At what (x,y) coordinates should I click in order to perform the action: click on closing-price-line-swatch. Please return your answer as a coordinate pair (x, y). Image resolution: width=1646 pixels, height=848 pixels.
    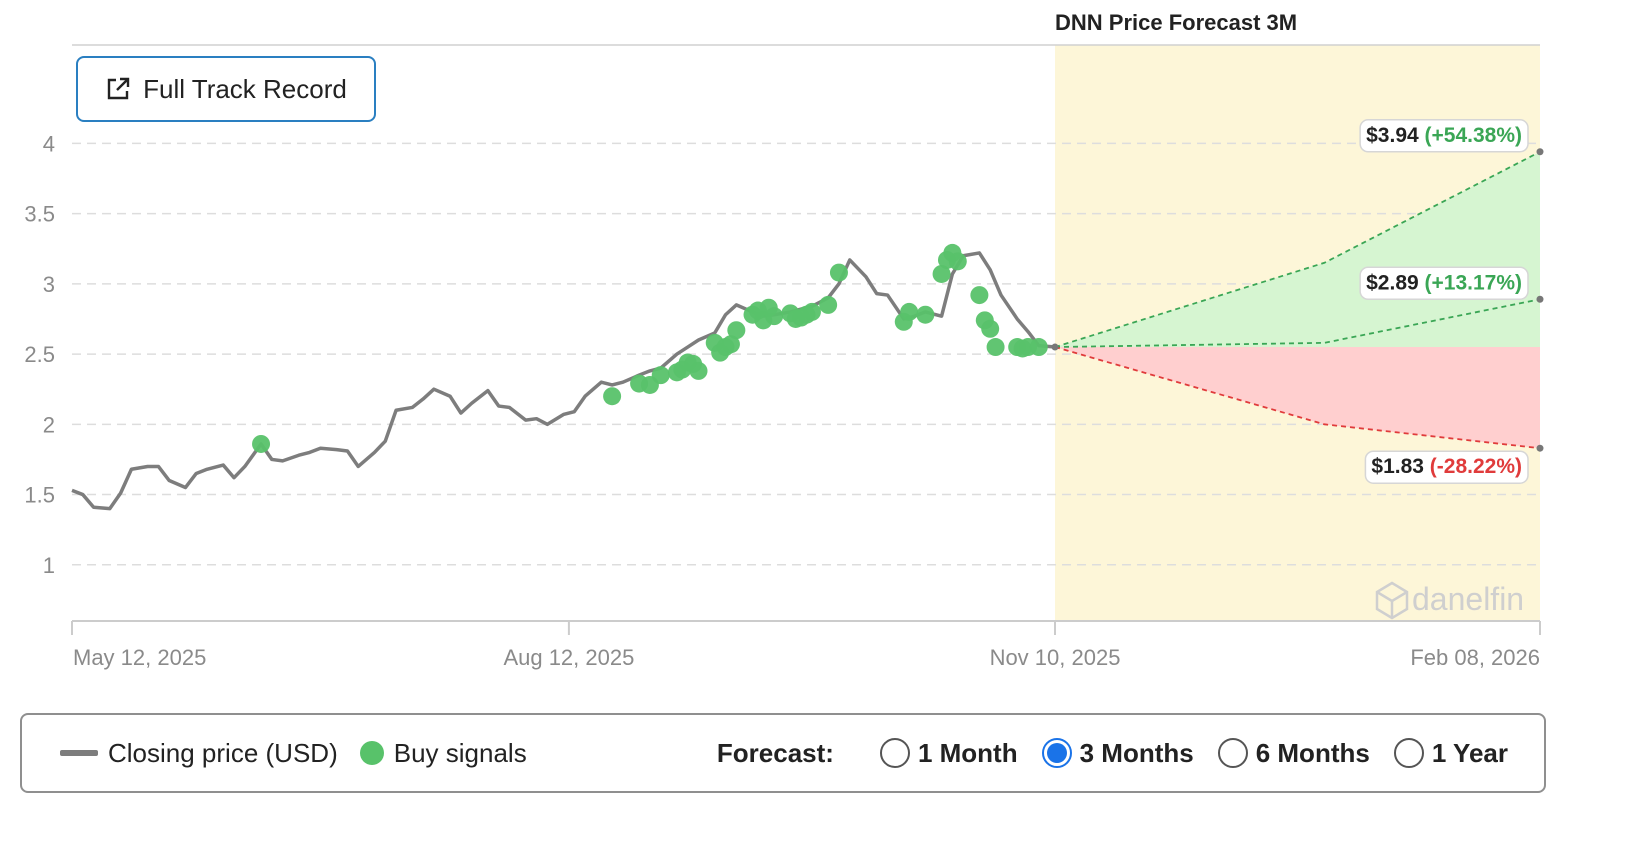
    Looking at the image, I should click on (79, 753).